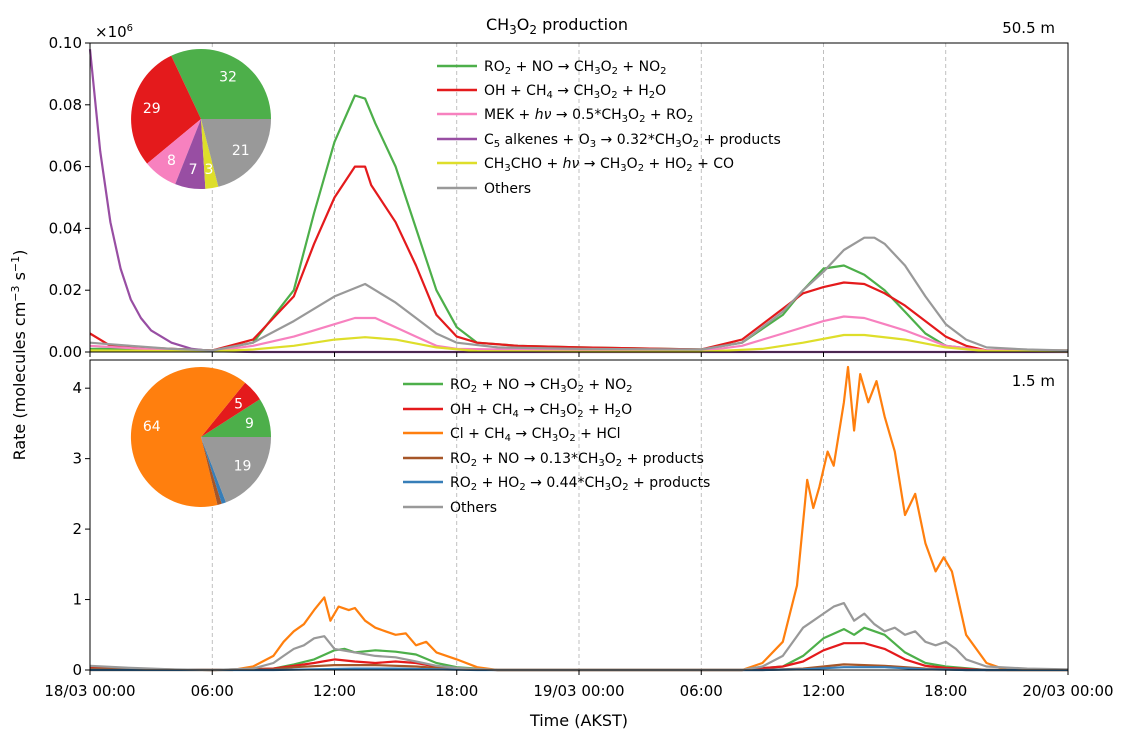 The width and height of the screenshot is (1121, 733). I want to click on y-tick-label: 3, so click(77, 459).